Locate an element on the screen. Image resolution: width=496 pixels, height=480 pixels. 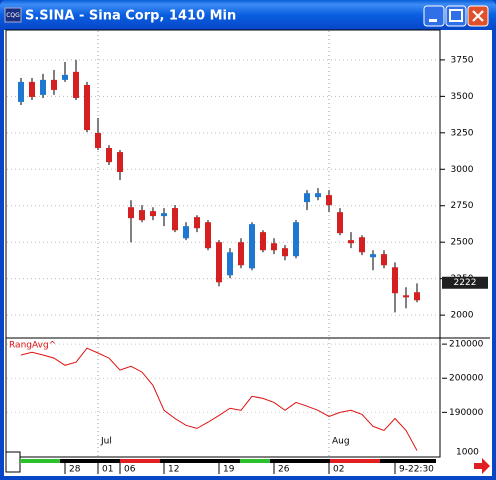
x-tick-label: 26 is located at coordinates (284, 470).